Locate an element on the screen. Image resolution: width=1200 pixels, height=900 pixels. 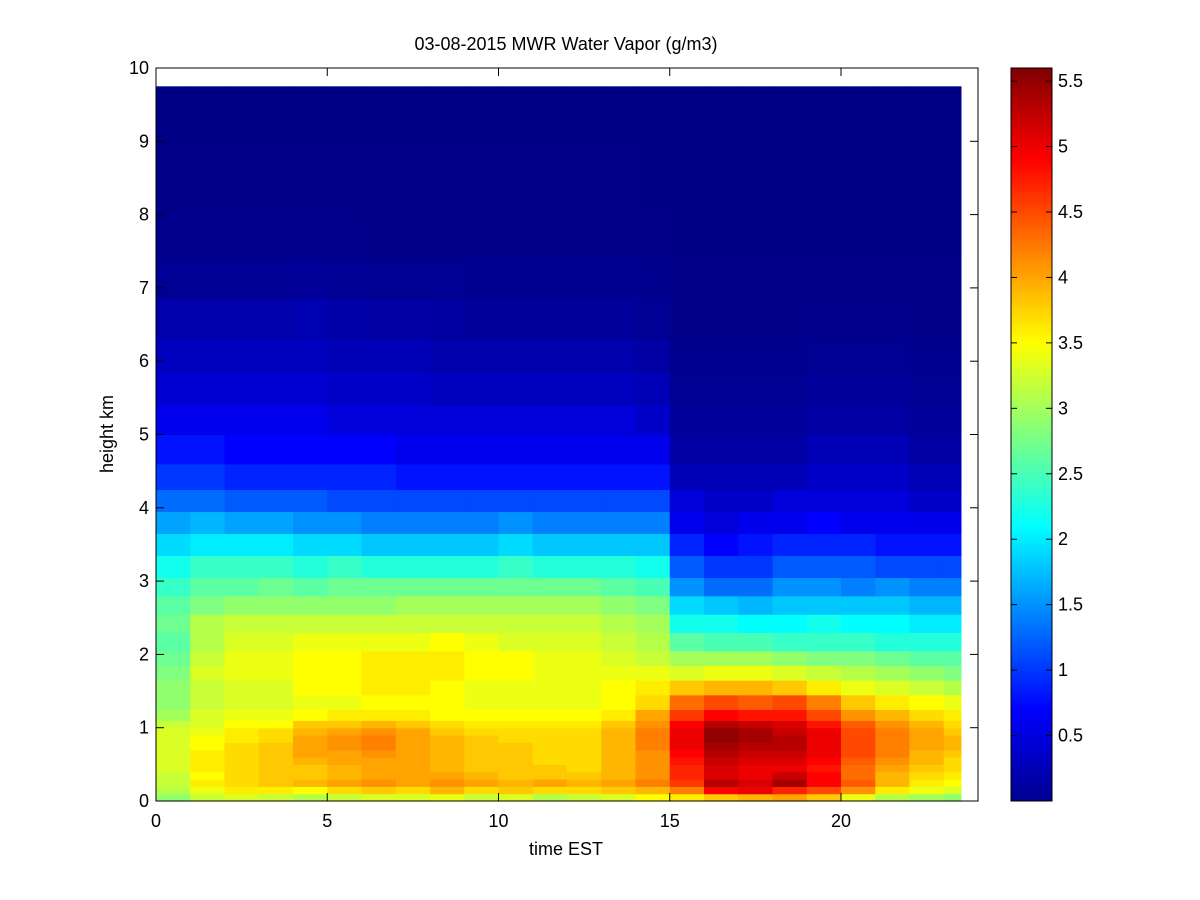
colorbar-tick-label: 5.5 is located at coordinates (1070, 81).